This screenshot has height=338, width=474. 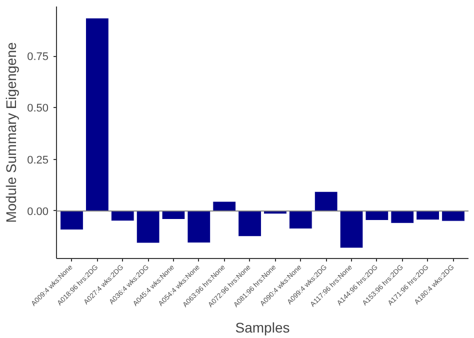 What do you see at coordinates (38, 108) in the screenshot?
I see `y-tick-label: 0.50` at bounding box center [38, 108].